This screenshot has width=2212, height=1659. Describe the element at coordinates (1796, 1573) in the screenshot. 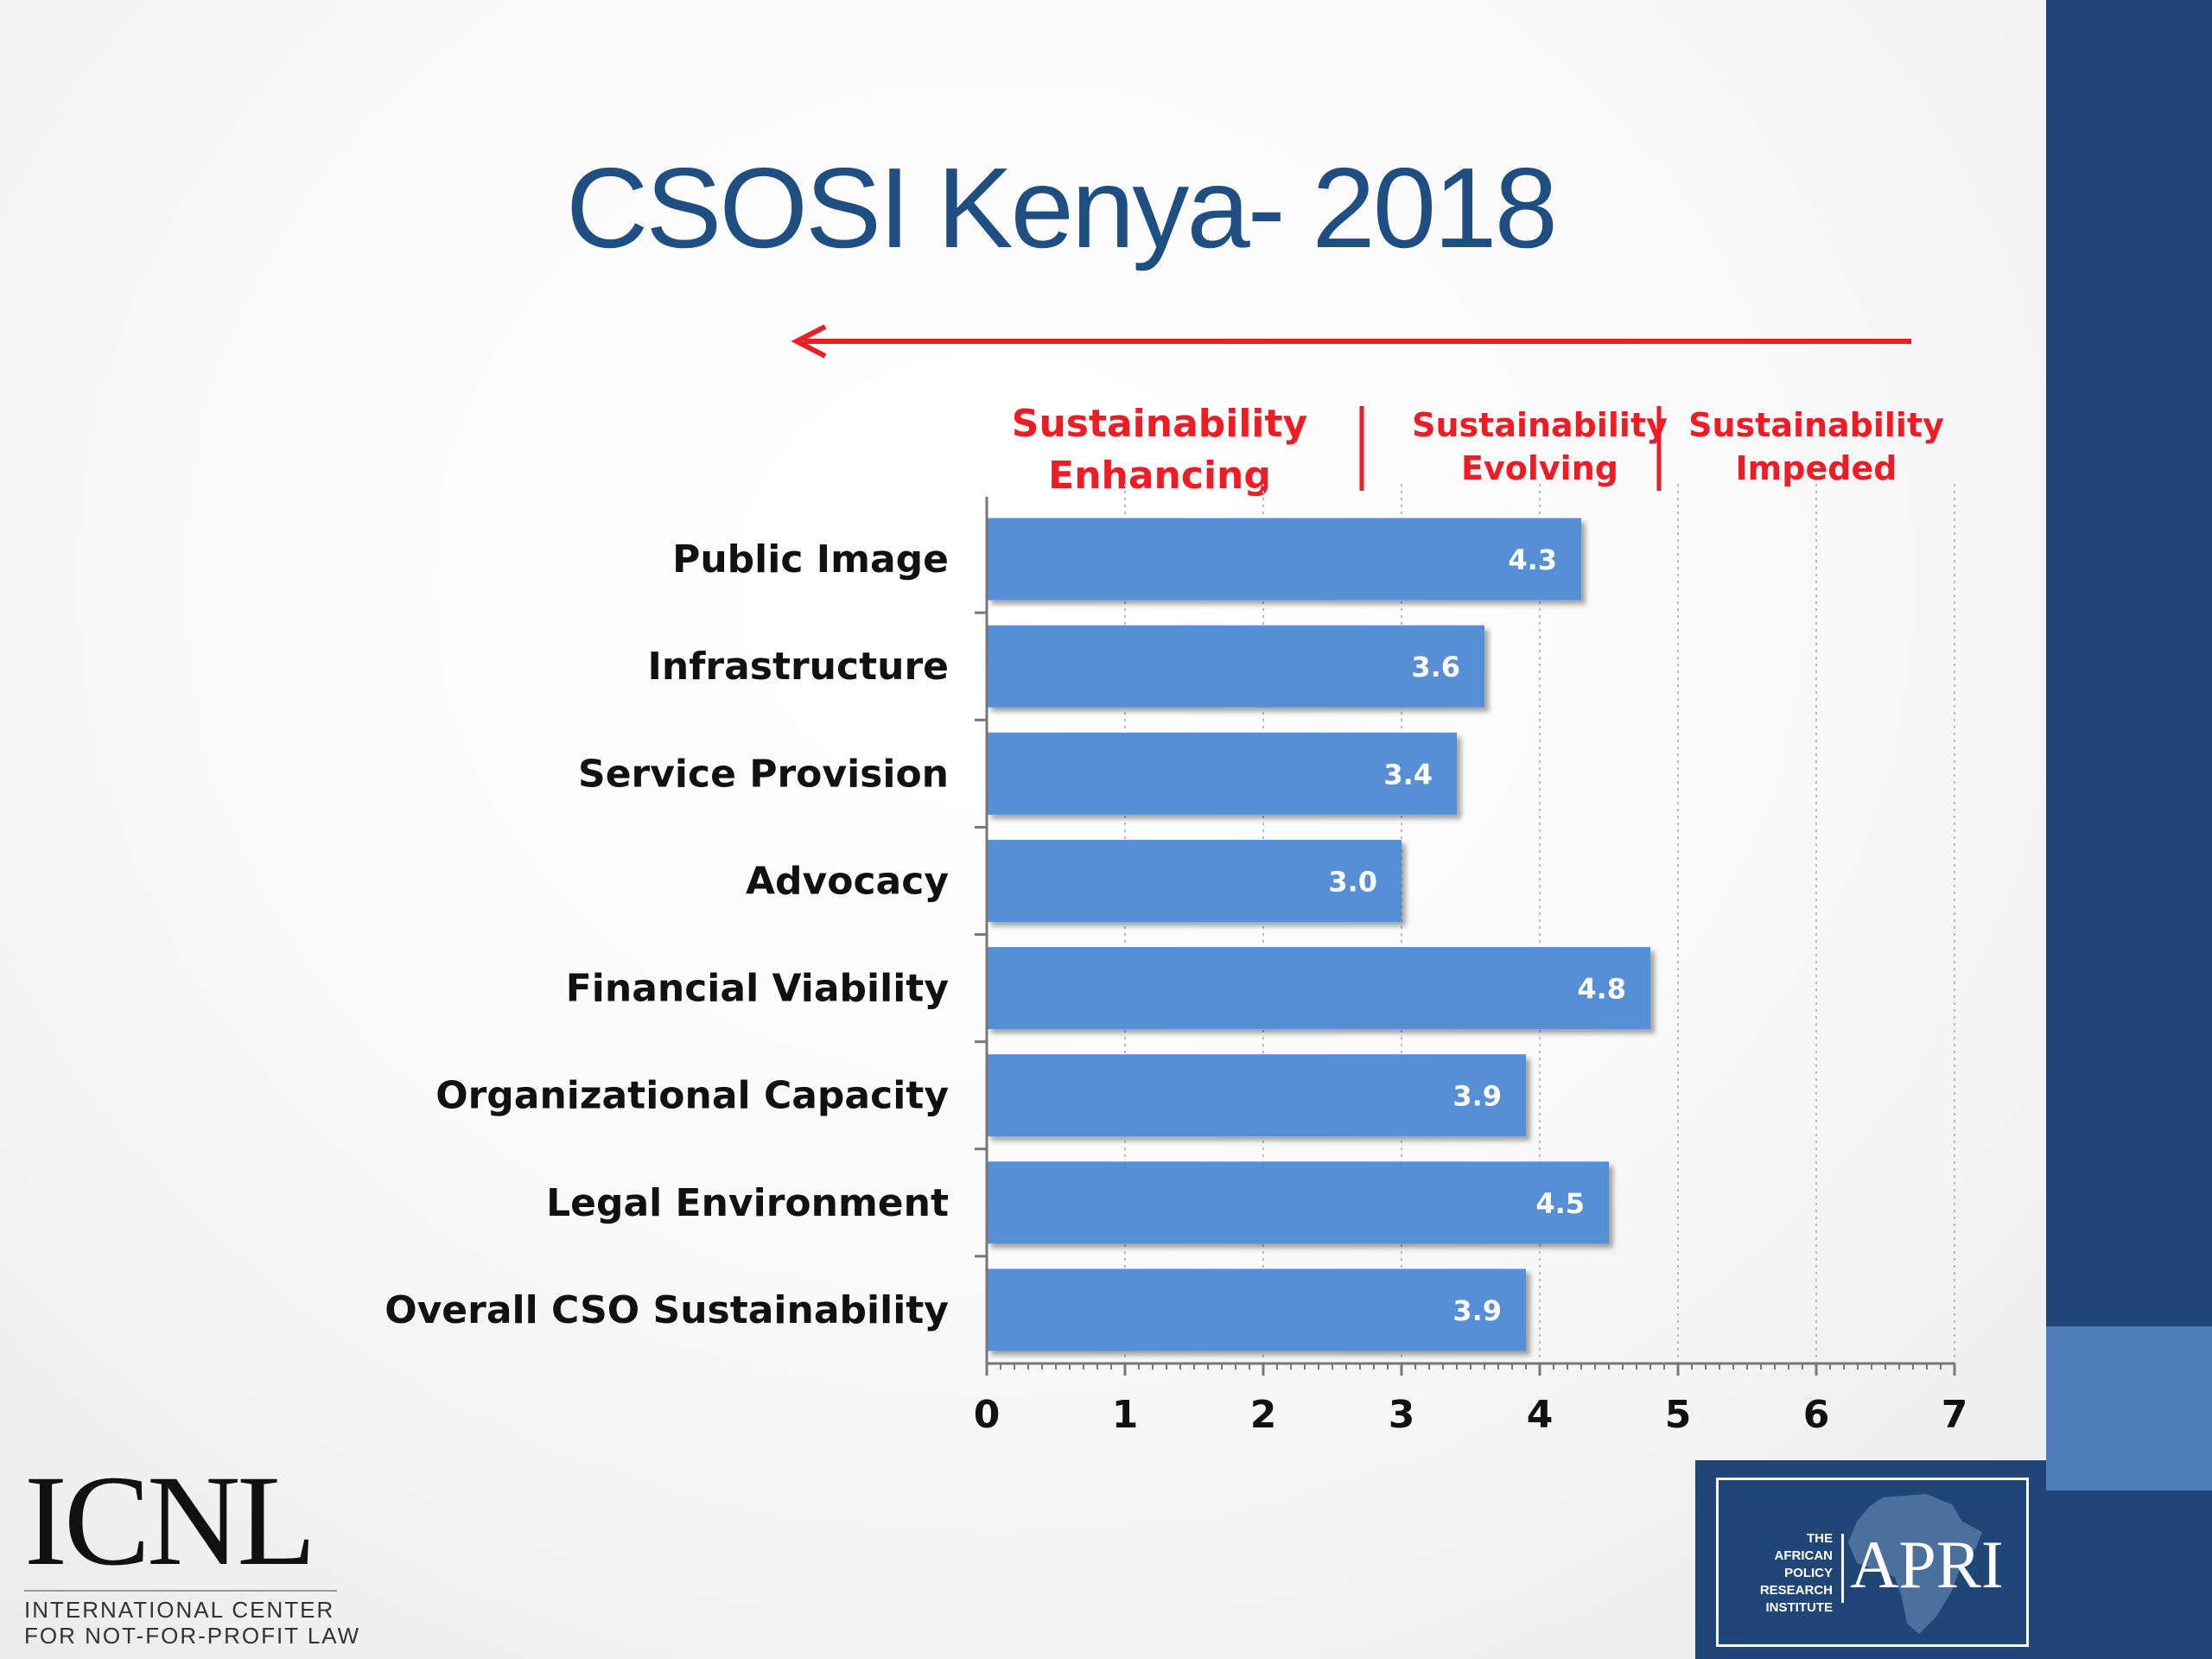

I see `apri-institute-name: THE AFRICAN POLICY RESEARCH INSTITUTE` at that location.